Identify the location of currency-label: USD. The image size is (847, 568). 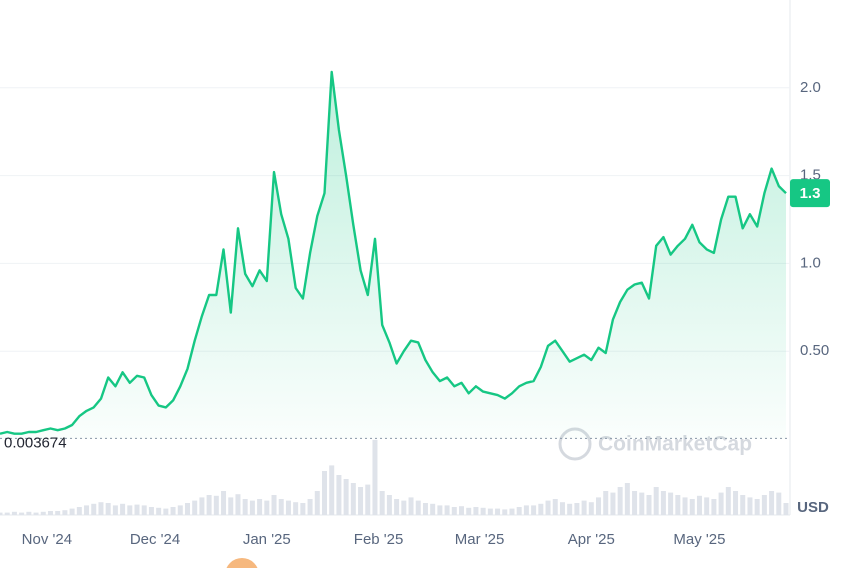
(813, 507).